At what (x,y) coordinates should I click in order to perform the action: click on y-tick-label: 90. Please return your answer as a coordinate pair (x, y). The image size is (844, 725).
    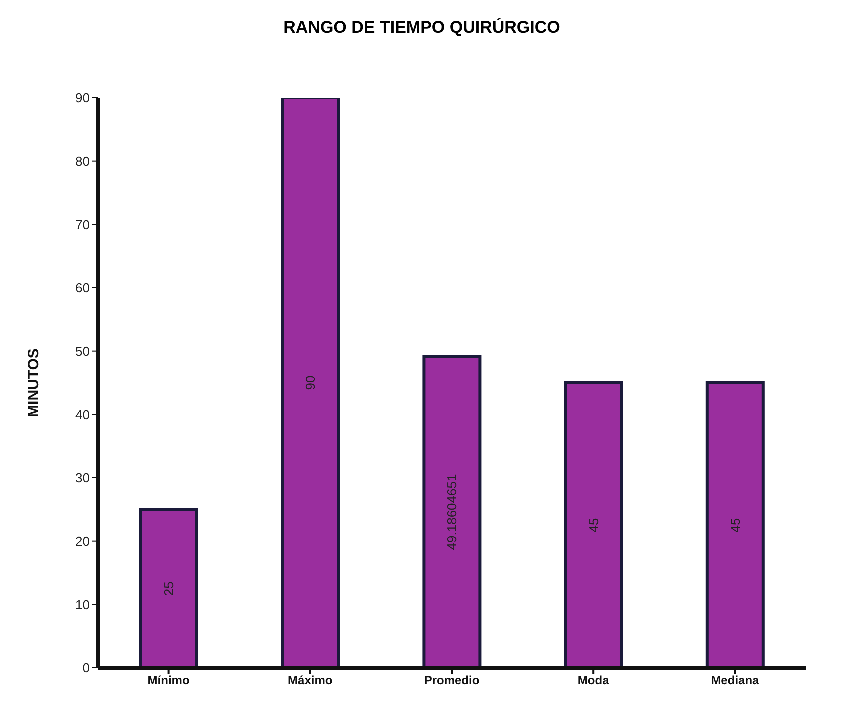
    Looking at the image, I should click on (83, 98).